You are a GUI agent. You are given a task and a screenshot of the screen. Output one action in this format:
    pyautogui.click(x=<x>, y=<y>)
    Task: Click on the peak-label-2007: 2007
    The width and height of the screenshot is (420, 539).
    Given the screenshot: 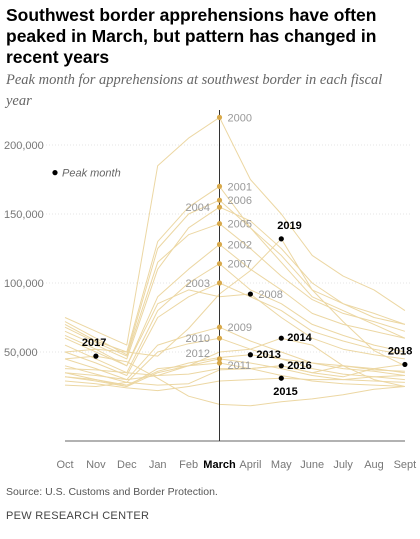 What is the action you would take?
    pyautogui.click(x=240, y=265)
    